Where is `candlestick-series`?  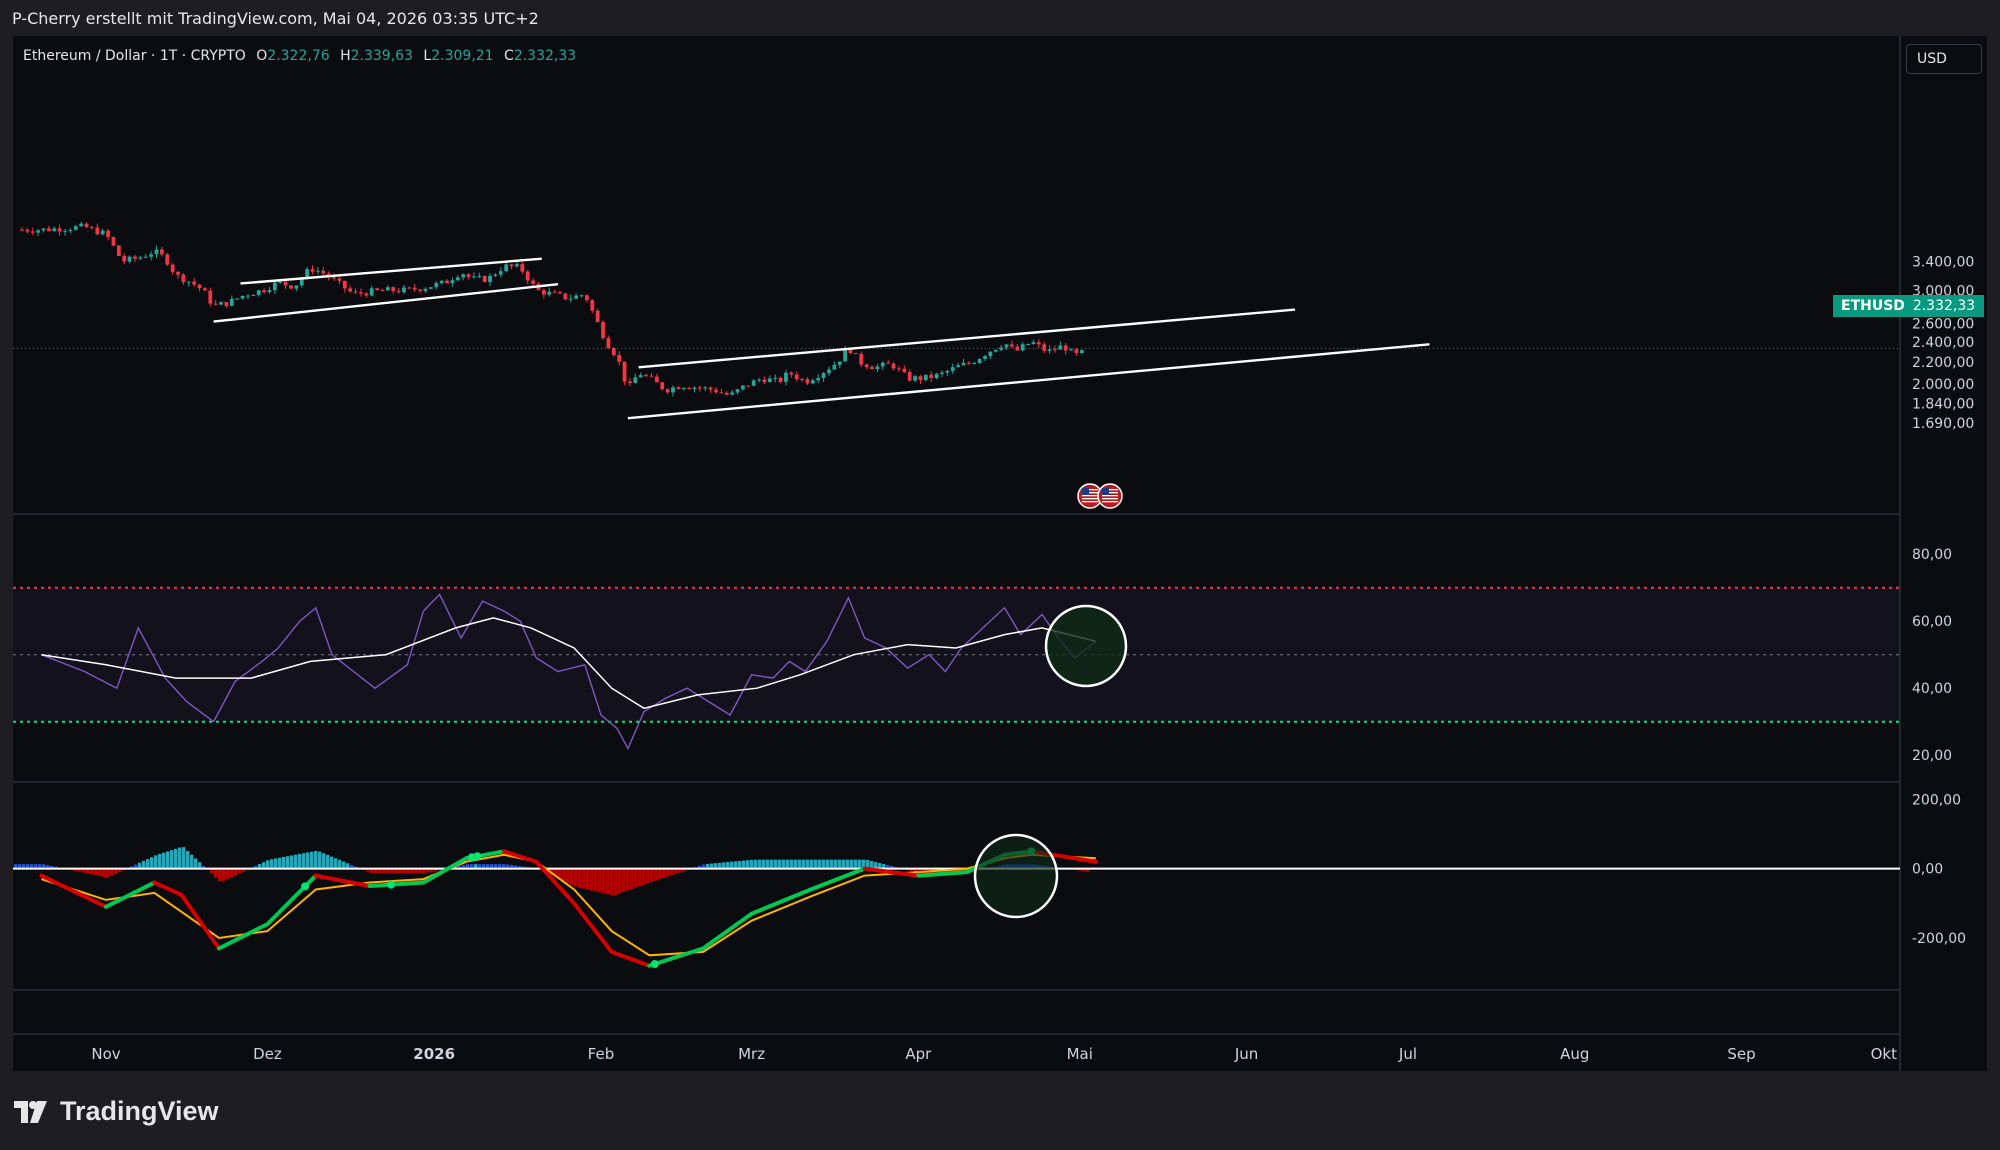
candlestick-series is located at coordinates (956, 309).